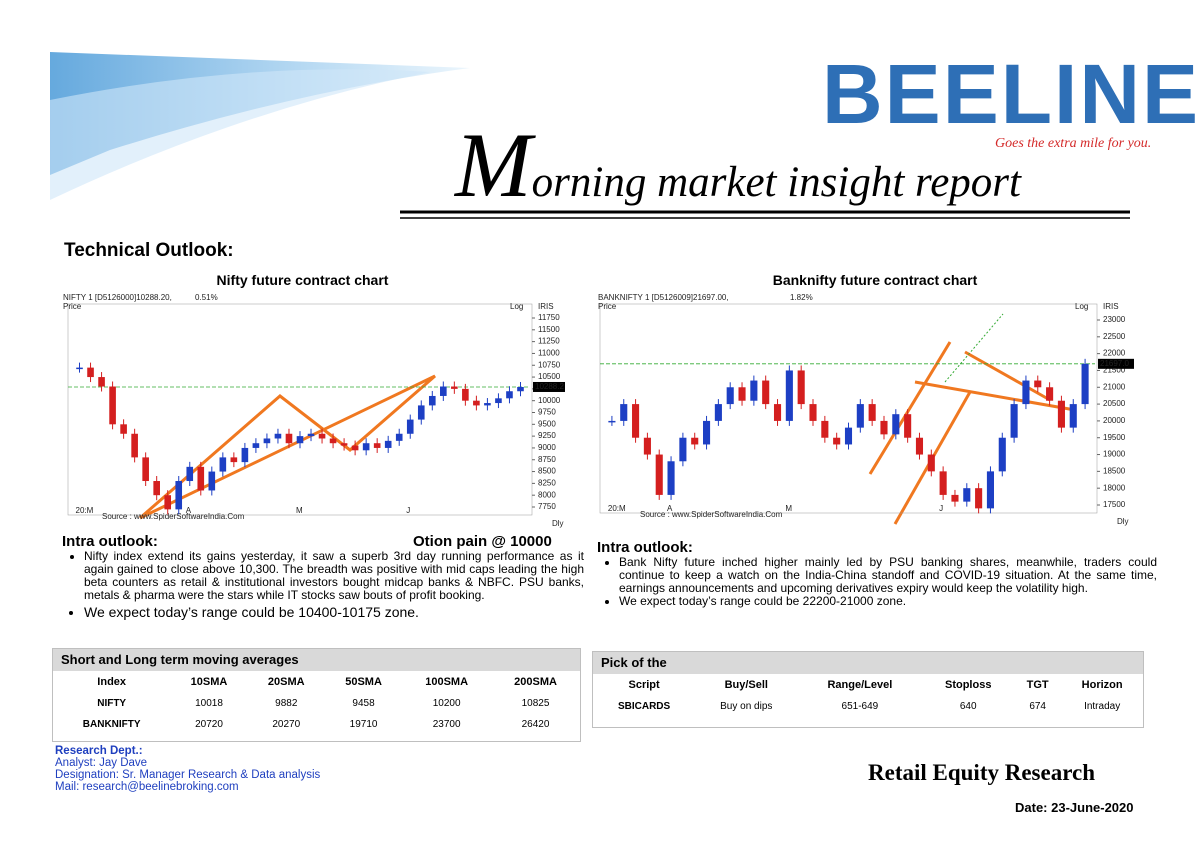 Image resolution: width=1200 pixels, height=849 pixels. Describe the element at coordinates (363, 703) in the screenshot. I see `table-cell: 9458` at that location.